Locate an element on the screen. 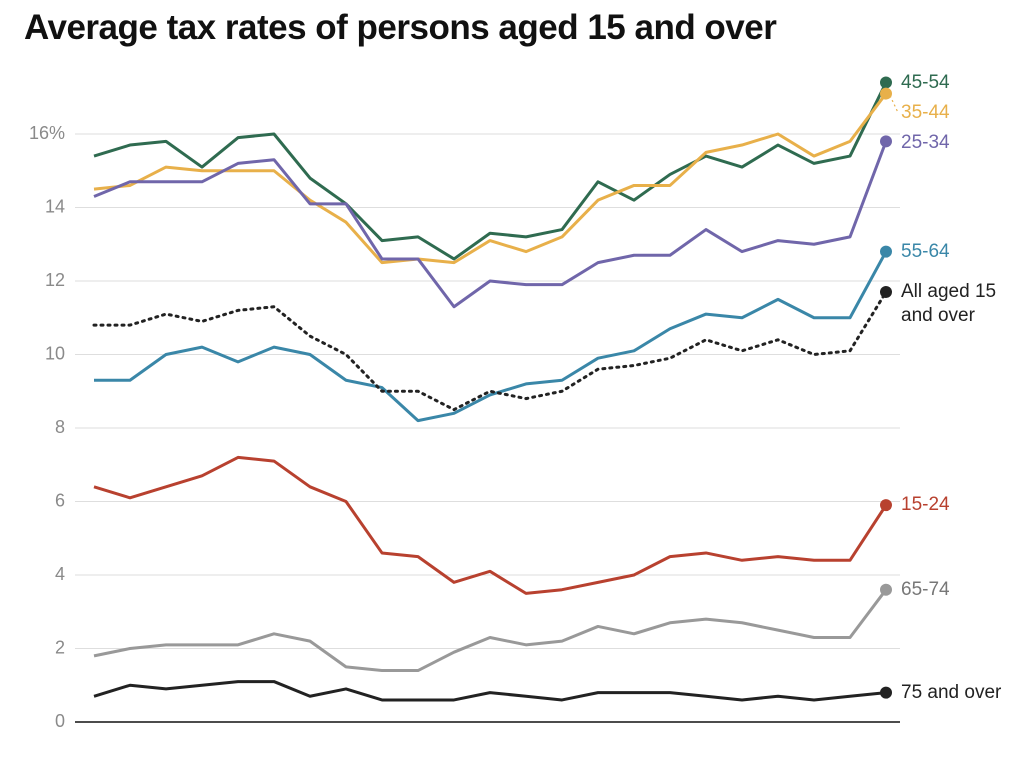  y-tick-label: 14 is located at coordinates (55, 206).